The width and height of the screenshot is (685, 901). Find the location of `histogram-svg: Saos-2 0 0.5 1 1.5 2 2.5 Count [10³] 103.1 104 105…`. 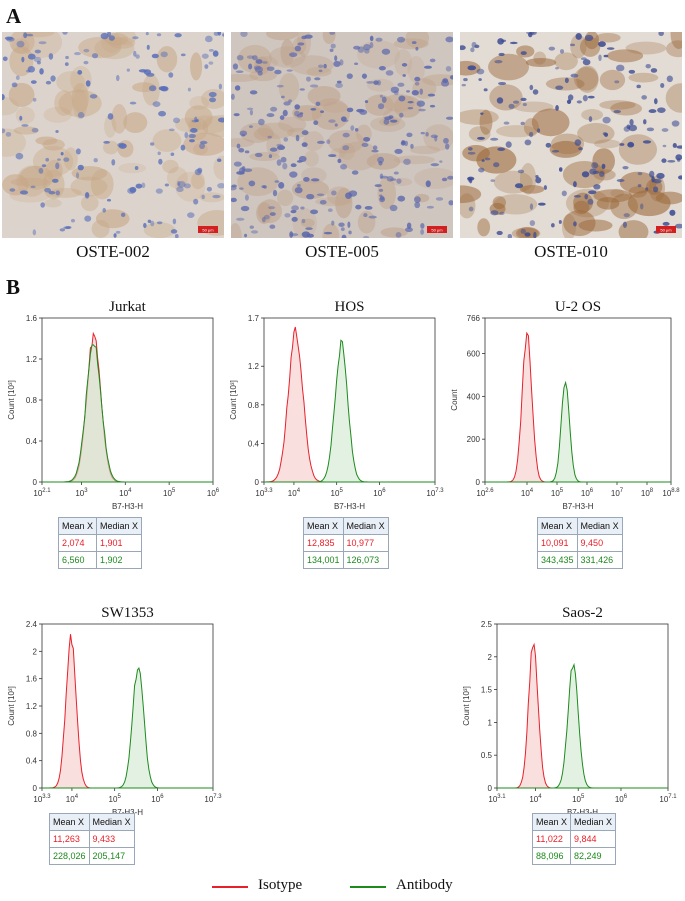

histogram-svg: Saos-2 0 0.5 1 1.5 2 2.5 Count [10³] 103.1 104 105… is located at coordinates (569, 711).